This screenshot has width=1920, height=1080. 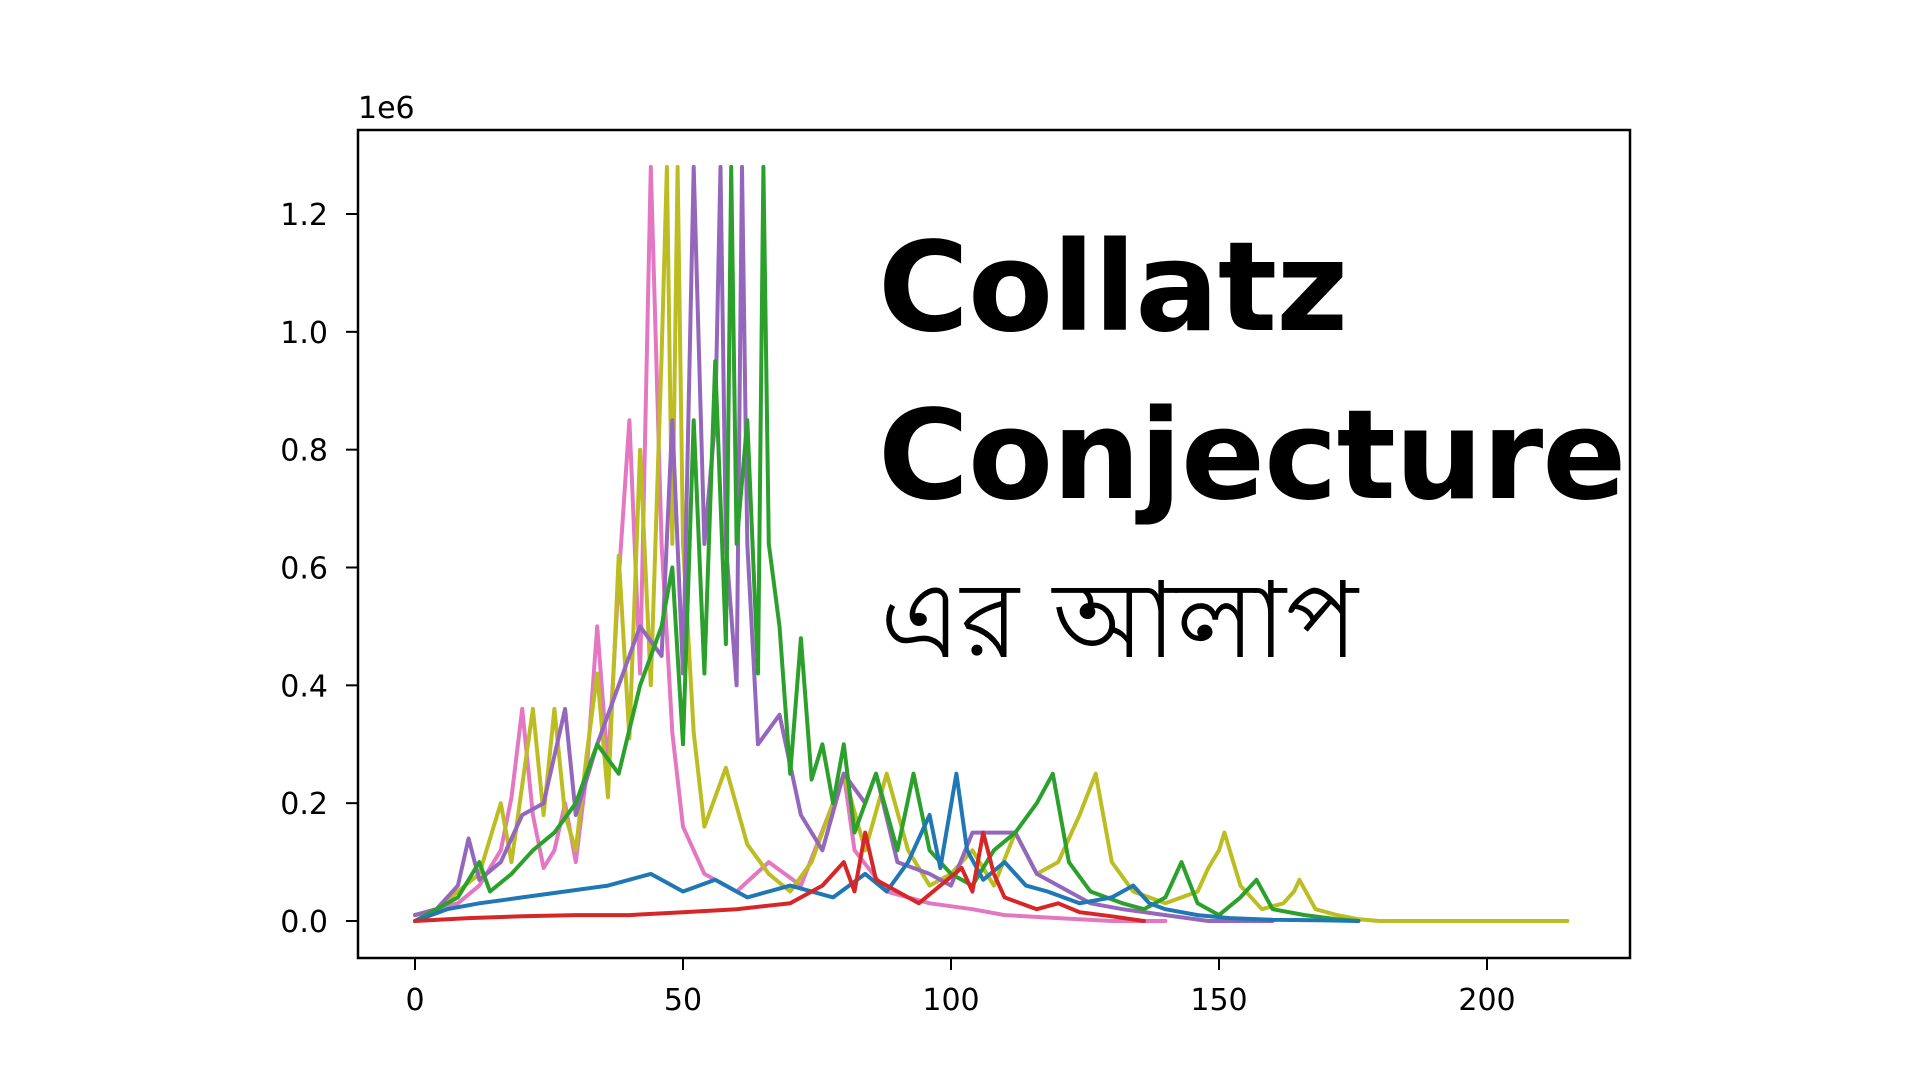 What do you see at coordinates (779, 876) in the screenshot?
I see `series-line-red` at bounding box center [779, 876].